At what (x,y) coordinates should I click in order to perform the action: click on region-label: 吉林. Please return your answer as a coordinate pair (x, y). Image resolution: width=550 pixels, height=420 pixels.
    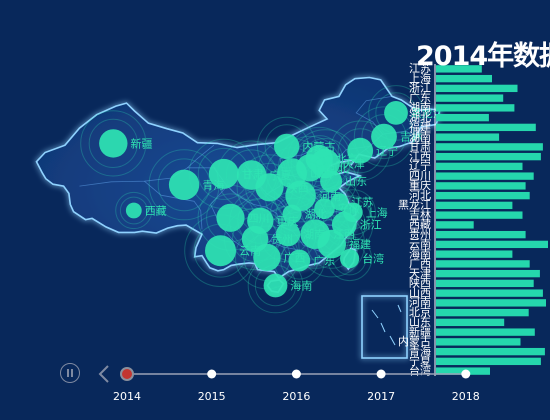
    Looking at the image, I should click on (411, 137).